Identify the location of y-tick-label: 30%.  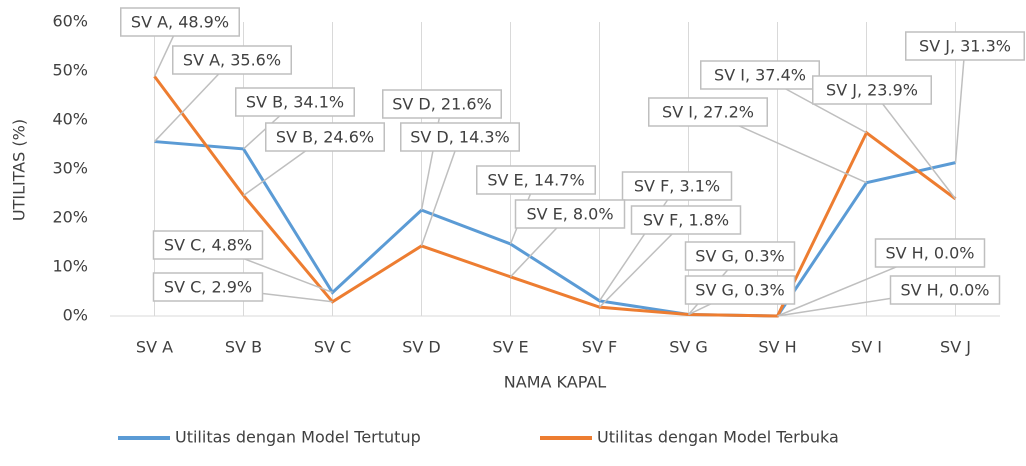
(70, 168).